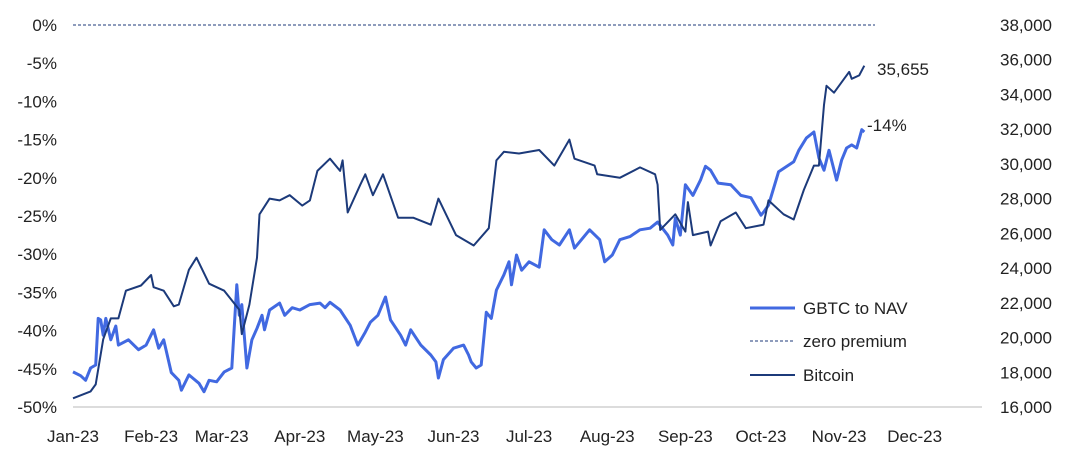  I want to click on x-tick-label: May-23, so click(375, 436).